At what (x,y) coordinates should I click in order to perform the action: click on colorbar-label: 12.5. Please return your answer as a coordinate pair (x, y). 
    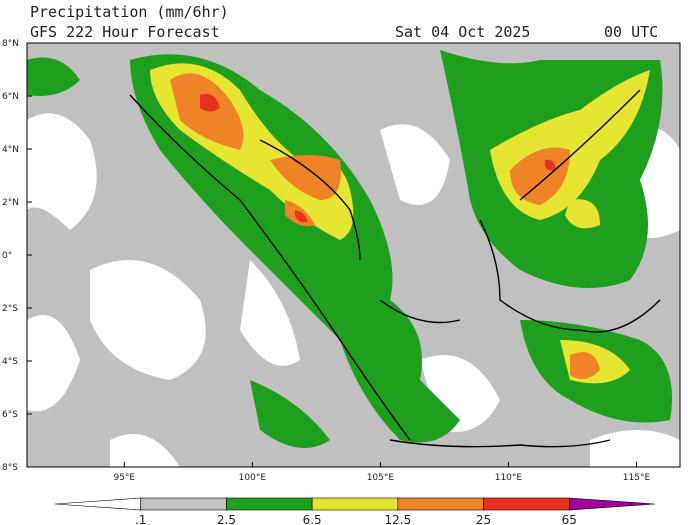
    Looking at the image, I should click on (397, 519).